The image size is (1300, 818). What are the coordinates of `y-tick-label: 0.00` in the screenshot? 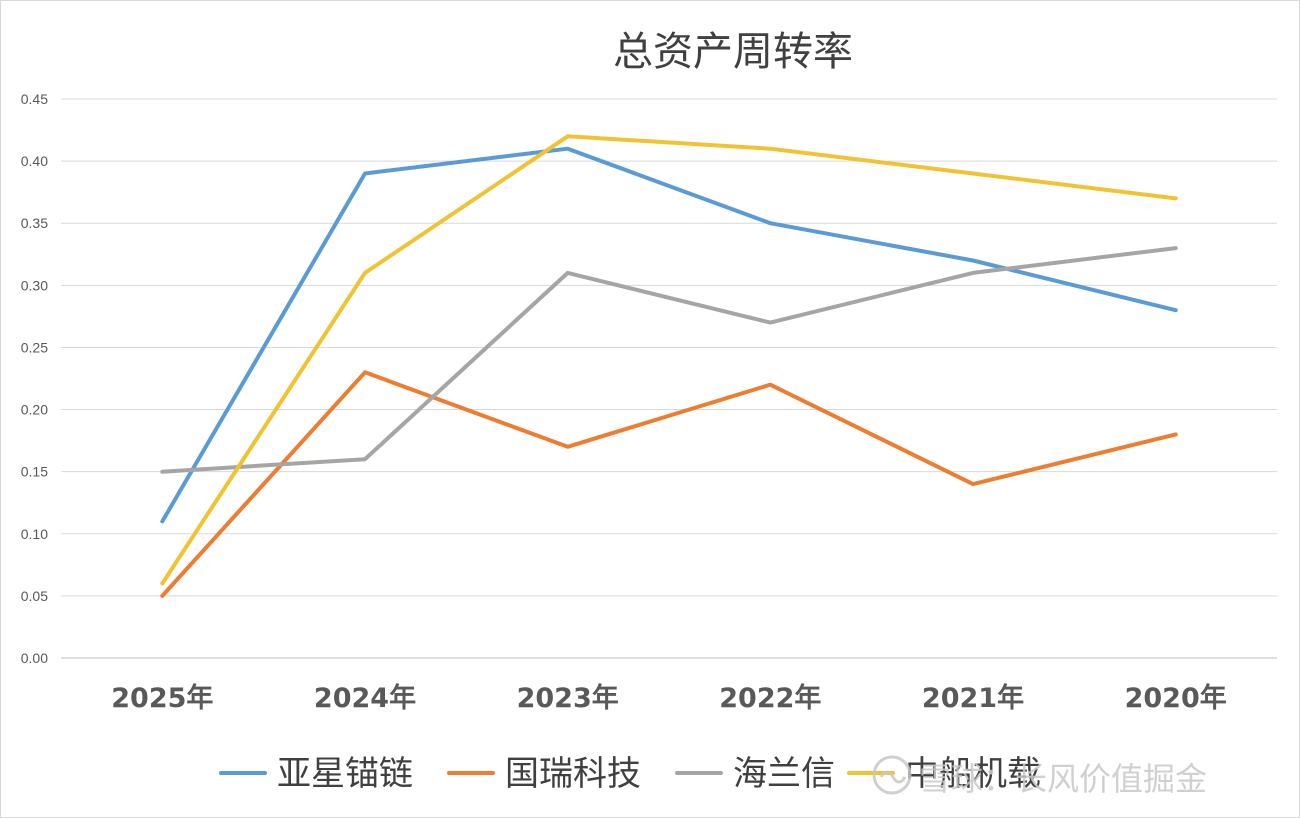 It's located at (34, 658).